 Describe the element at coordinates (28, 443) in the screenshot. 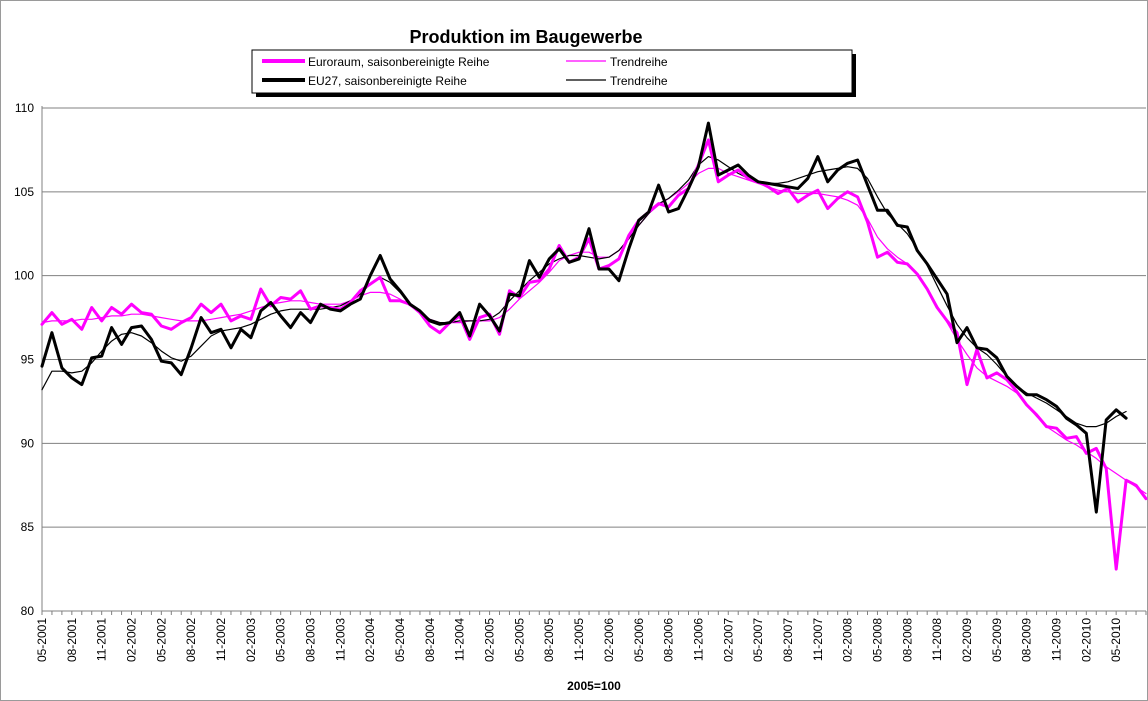

I see `y-tick-label: 90` at that location.